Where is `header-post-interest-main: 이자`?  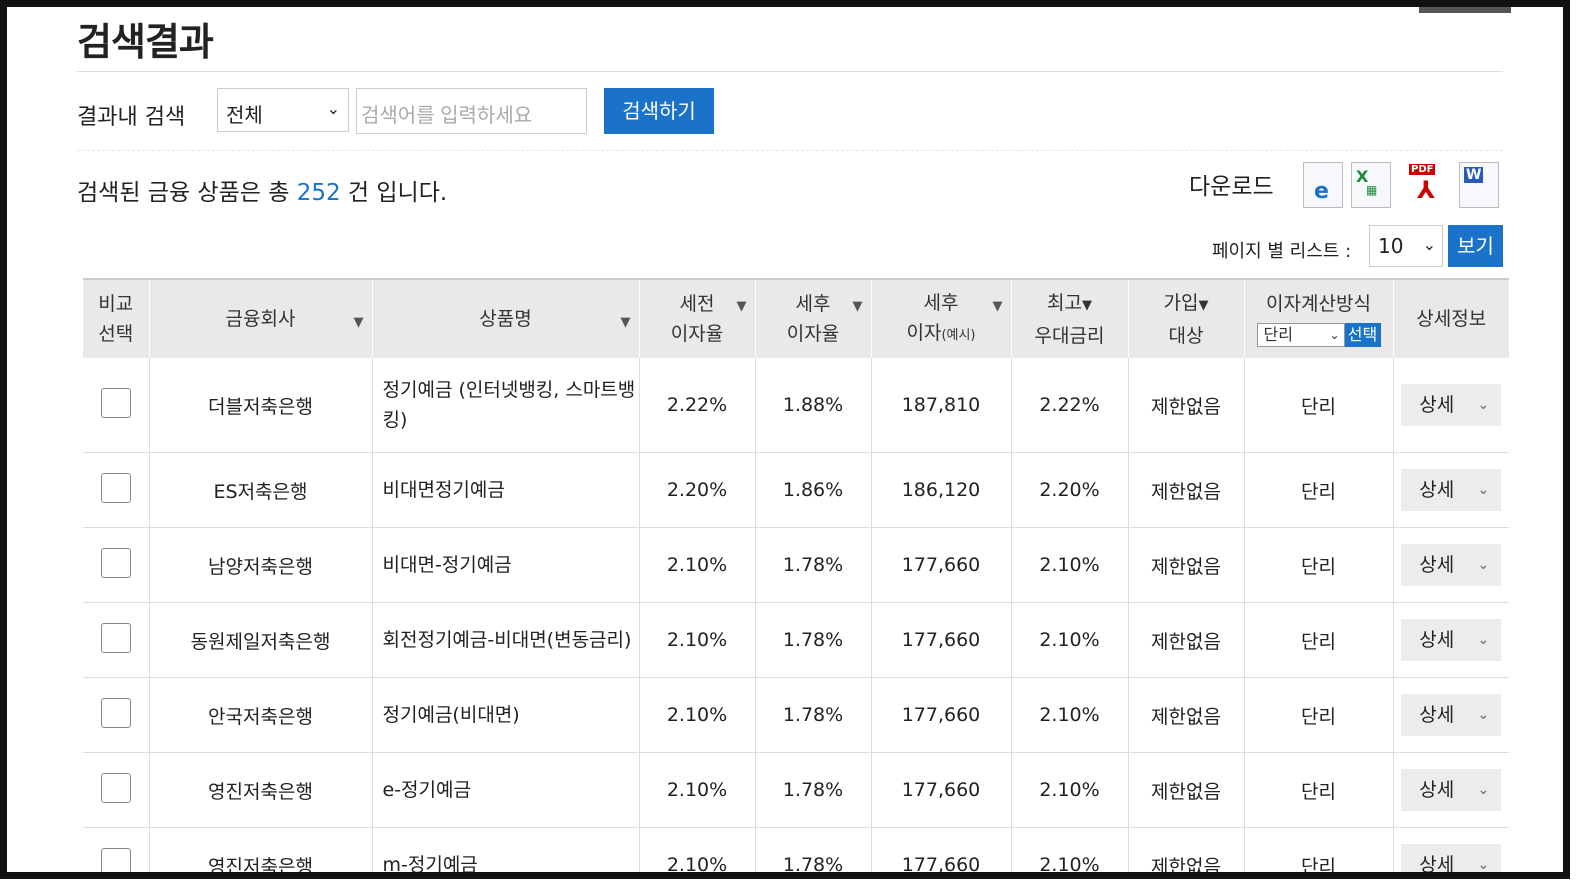
header-post-interest-main: 이자 is located at coordinates (924, 332).